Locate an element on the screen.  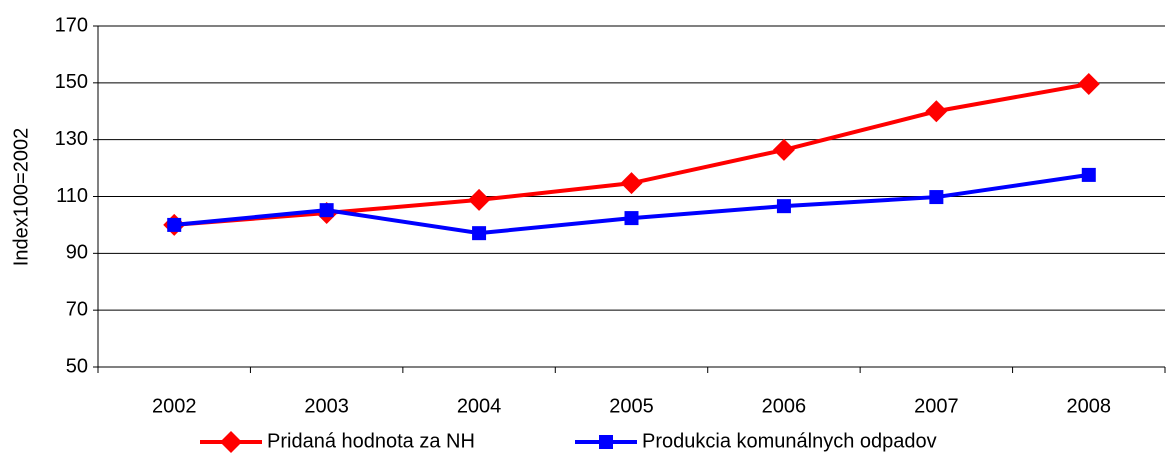
legend-label: Produkcia komunálnych odpadov is located at coordinates (789, 441).